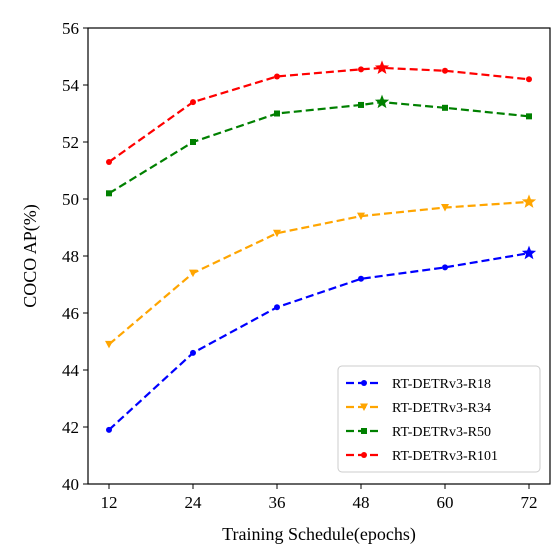 The image size is (560, 557). What do you see at coordinates (71, 85) in the screenshot?
I see `y-tick-label: 54` at bounding box center [71, 85].